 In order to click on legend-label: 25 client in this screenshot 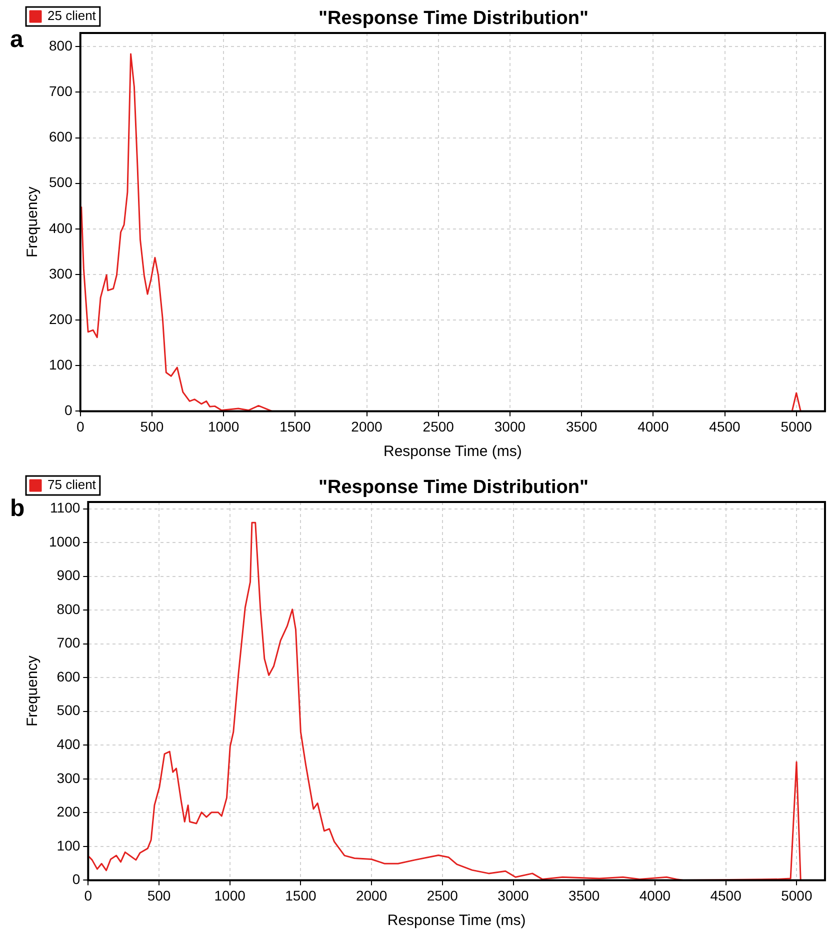, I will do `click(72, 16)`.